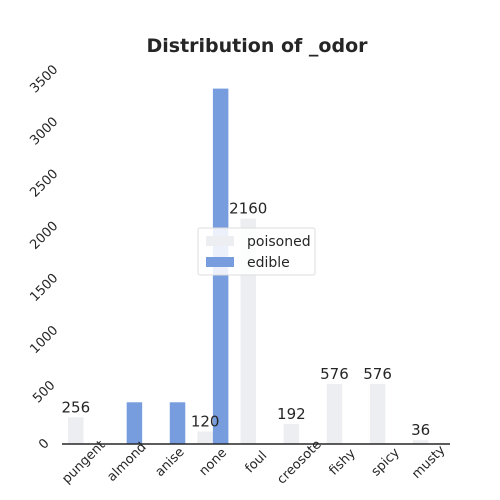 The height and width of the screenshot is (500, 500). What do you see at coordinates (134, 423) in the screenshot?
I see `bar-edible-almond` at bounding box center [134, 423].